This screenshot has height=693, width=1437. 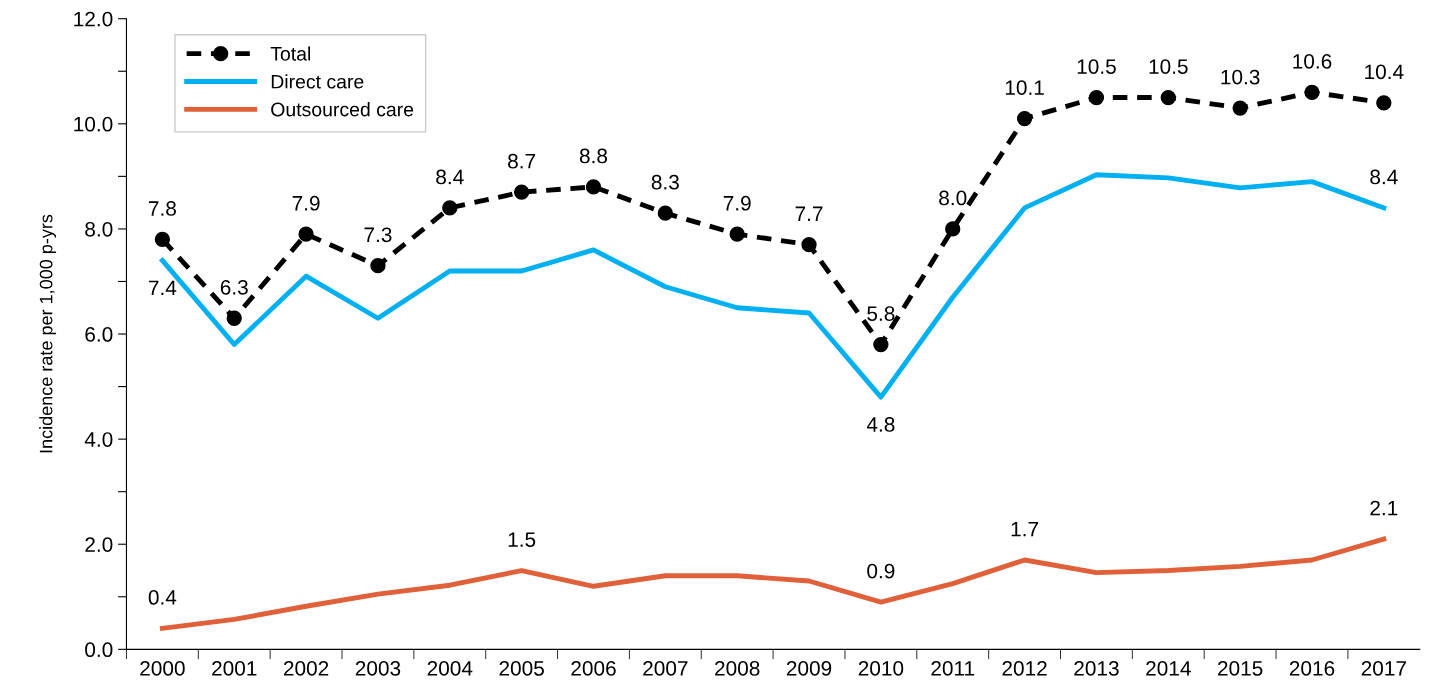 I want to click on data-label: 8.3, so click(x=665, y=182).